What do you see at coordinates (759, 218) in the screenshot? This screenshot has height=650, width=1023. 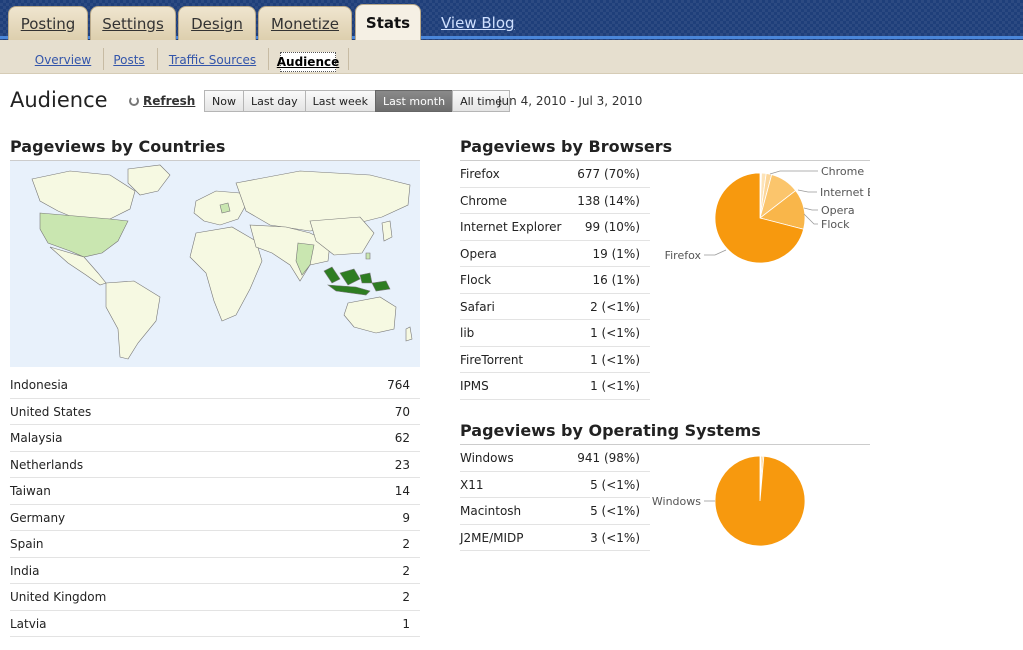 I see `pie-slice-firefox` at bounding box center [759, 218].